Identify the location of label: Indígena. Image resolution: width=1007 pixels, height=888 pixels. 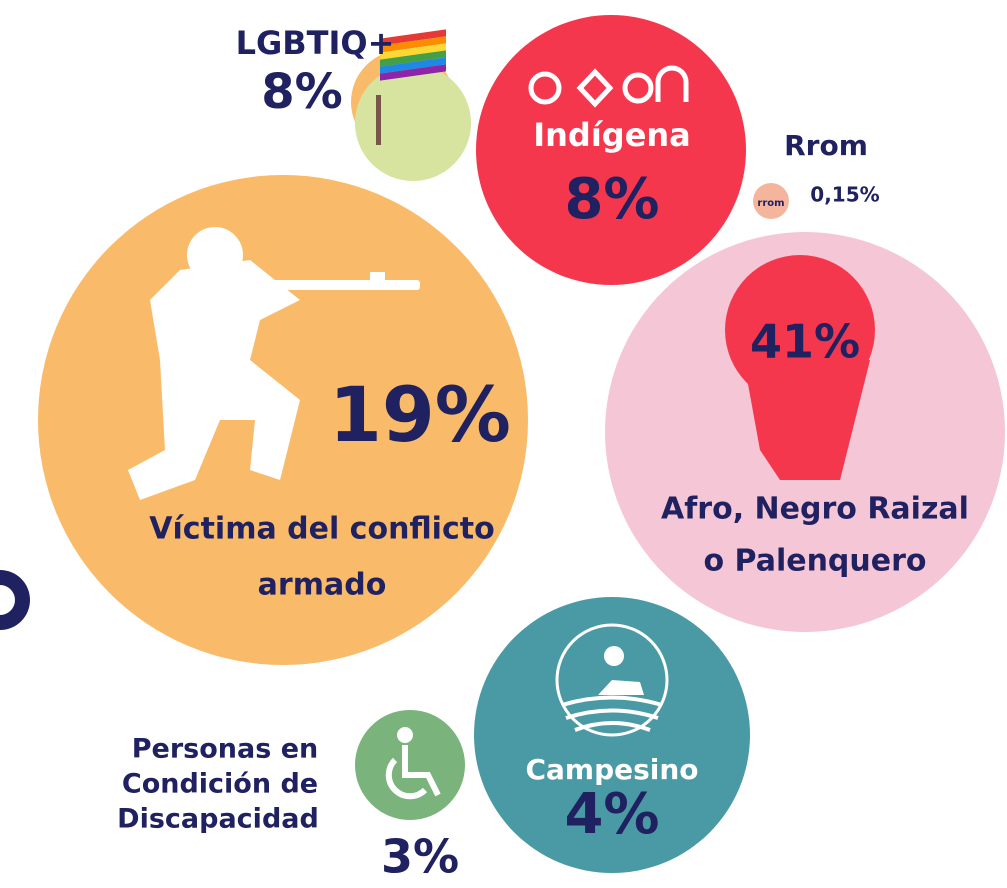
(612, 135).